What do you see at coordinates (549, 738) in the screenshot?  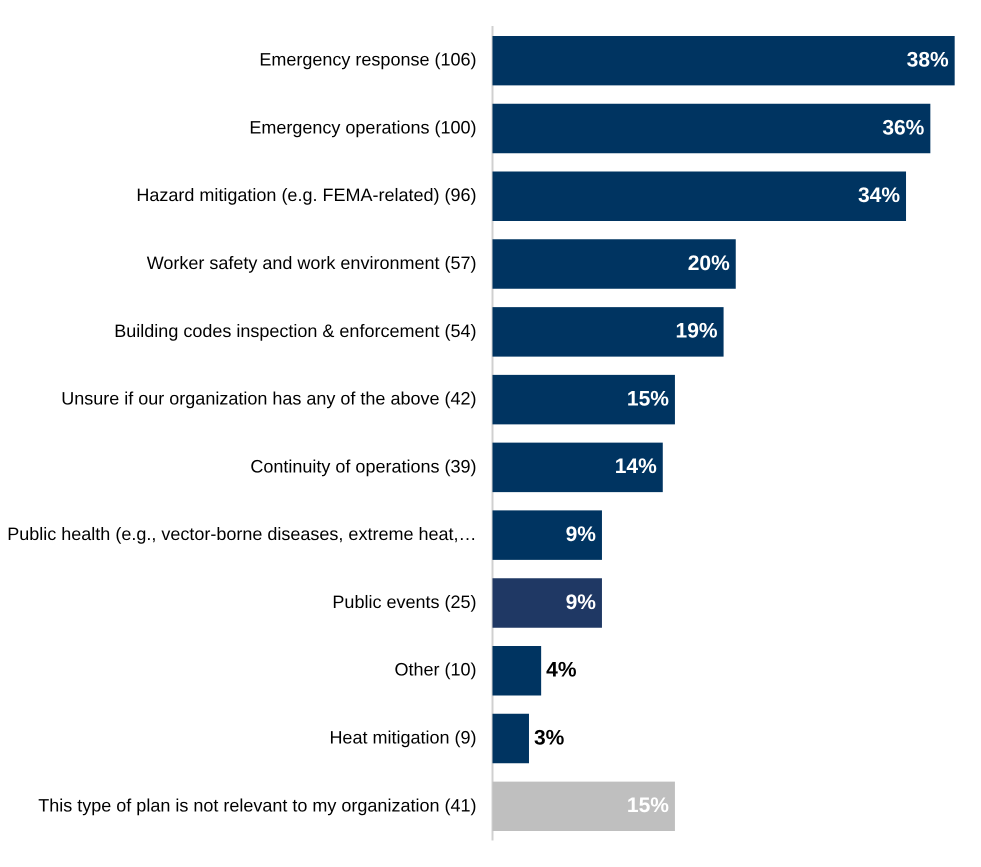 I see `data-label: 3%` at bounding box center [549, 738].